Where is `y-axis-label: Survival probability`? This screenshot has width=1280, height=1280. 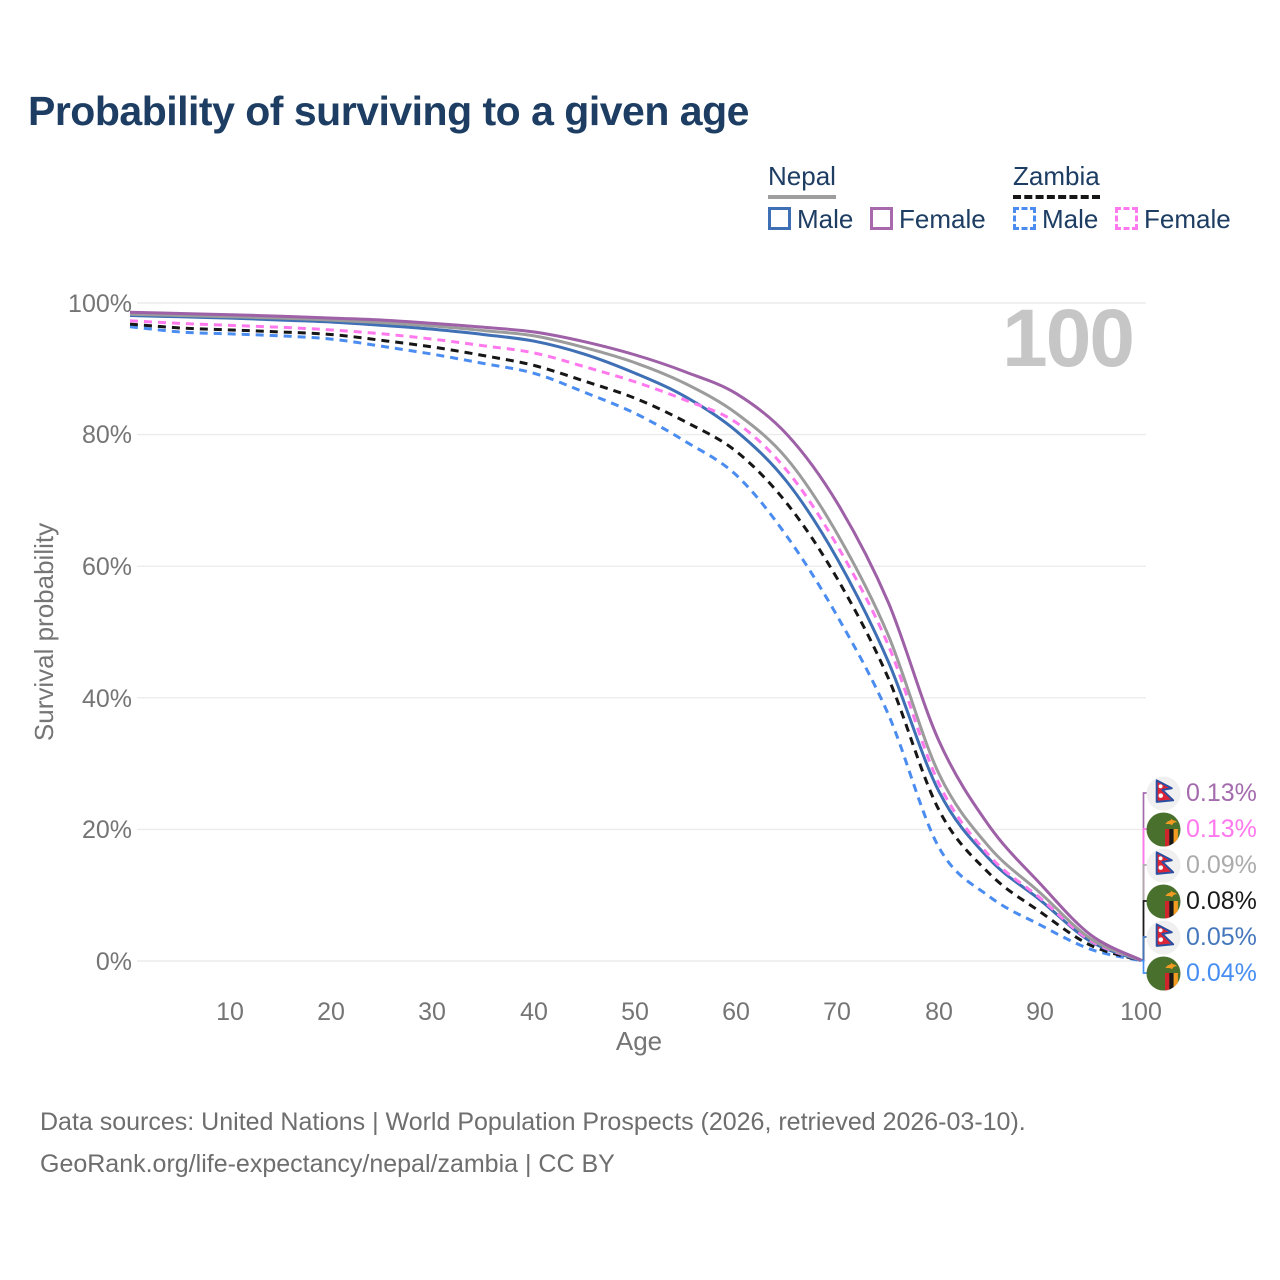
y-axis-label: Survival probability is located at coordinates (44, 632).